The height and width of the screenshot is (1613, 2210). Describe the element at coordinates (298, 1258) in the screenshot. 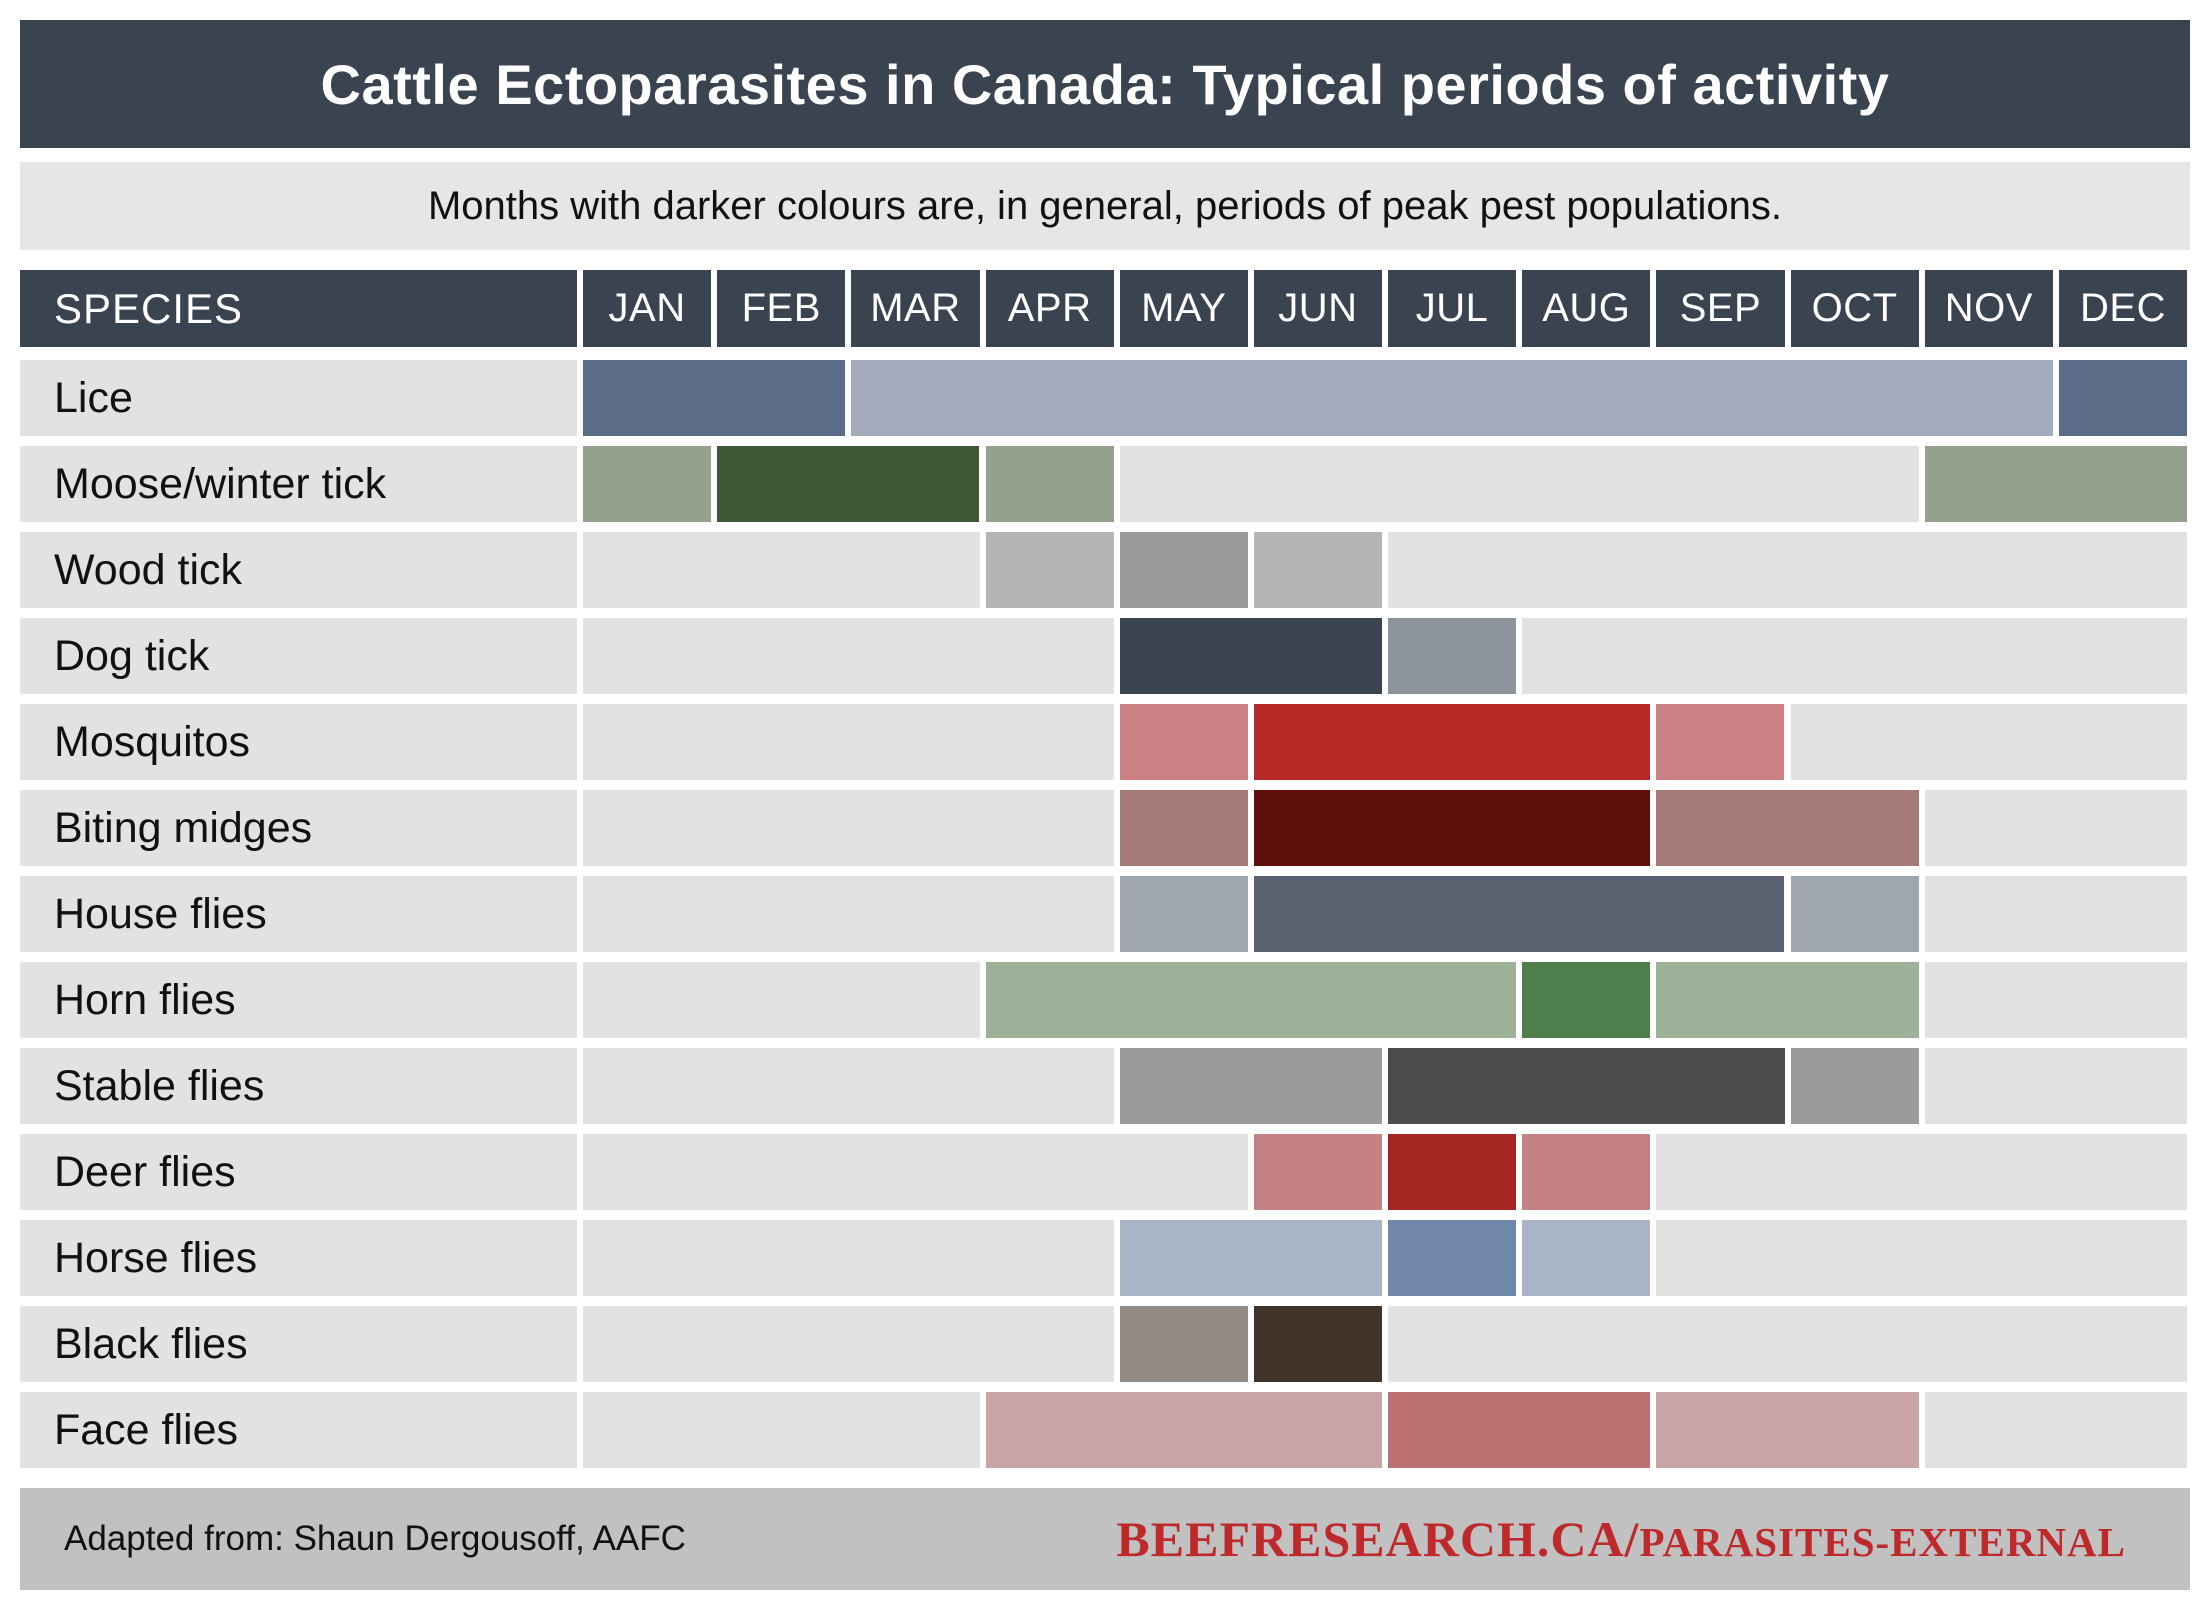

I see `species-label: Horse flies` at that location.